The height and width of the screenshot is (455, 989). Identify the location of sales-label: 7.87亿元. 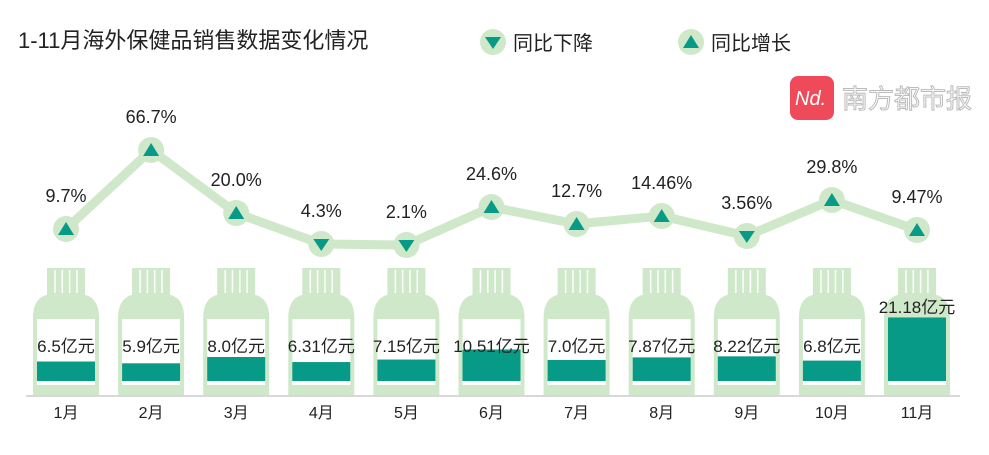
(661, 346).